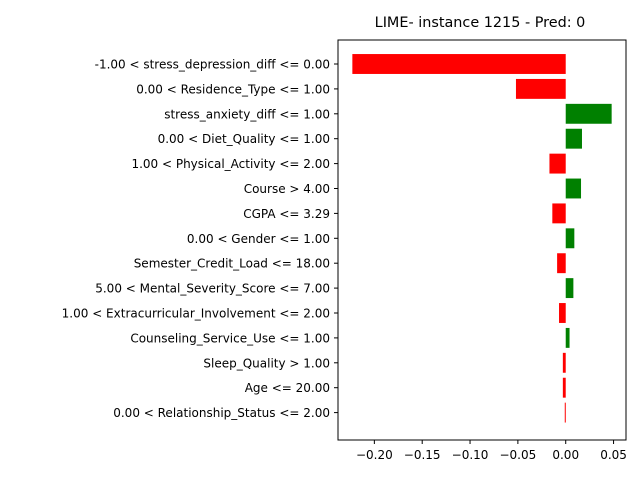  I want to click on y-tick-label: 0.00 < Relationship_Status <= 2.00, so click(221, 413).